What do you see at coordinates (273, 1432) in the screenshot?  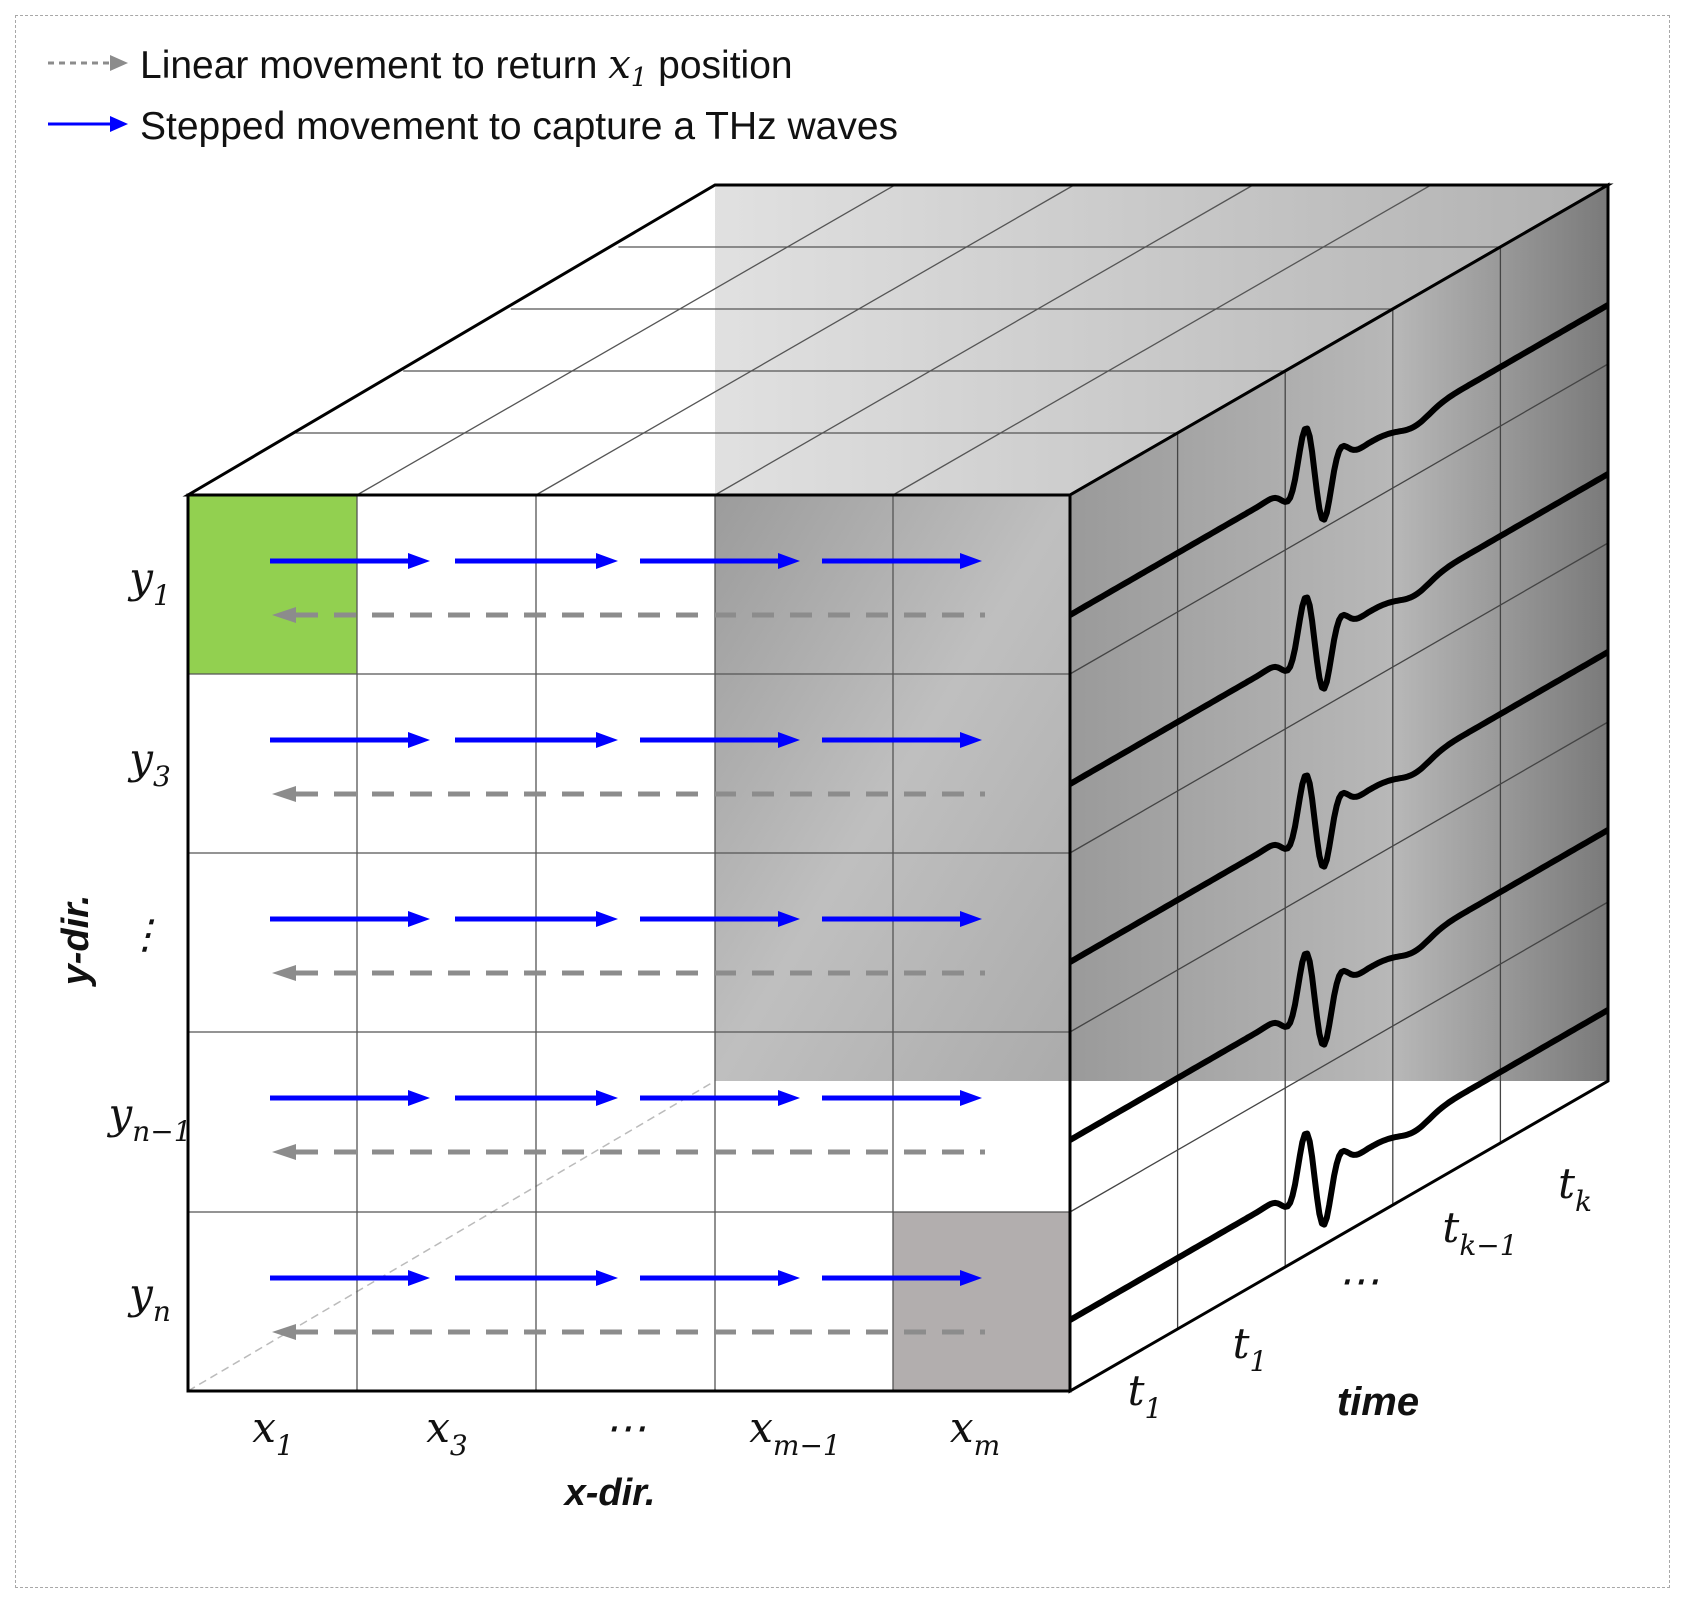 I see `x-label: x1` at bounding box center [273, 1432].